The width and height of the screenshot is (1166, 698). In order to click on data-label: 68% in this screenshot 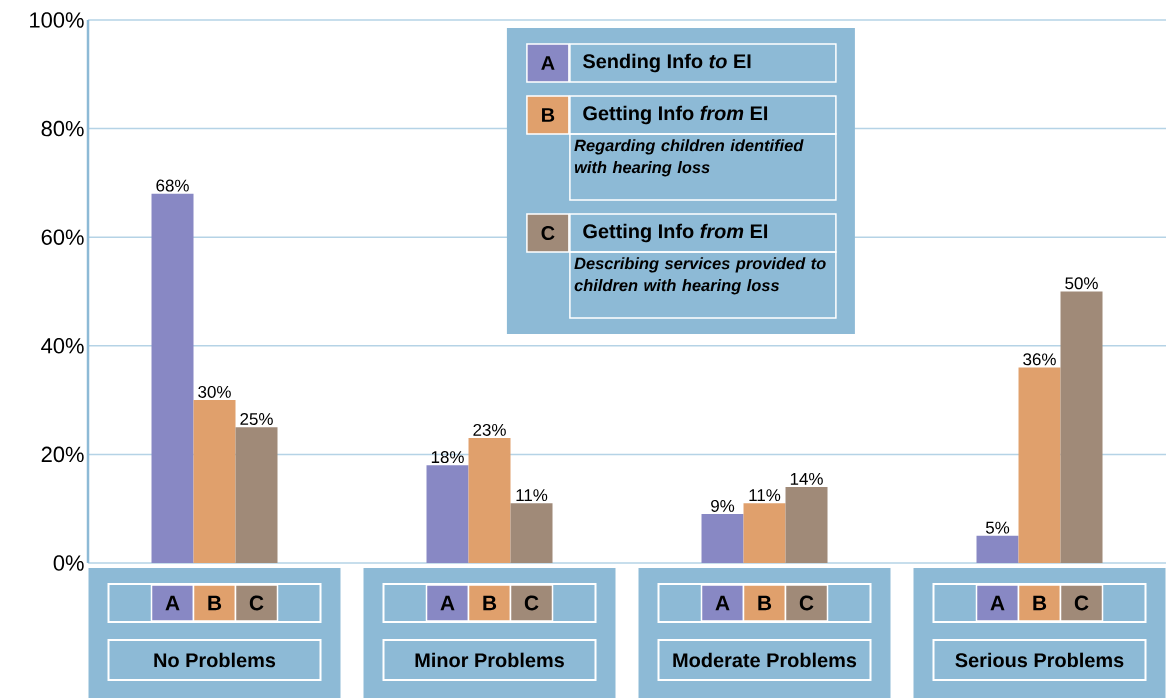, I will do `click(172, 185)`.